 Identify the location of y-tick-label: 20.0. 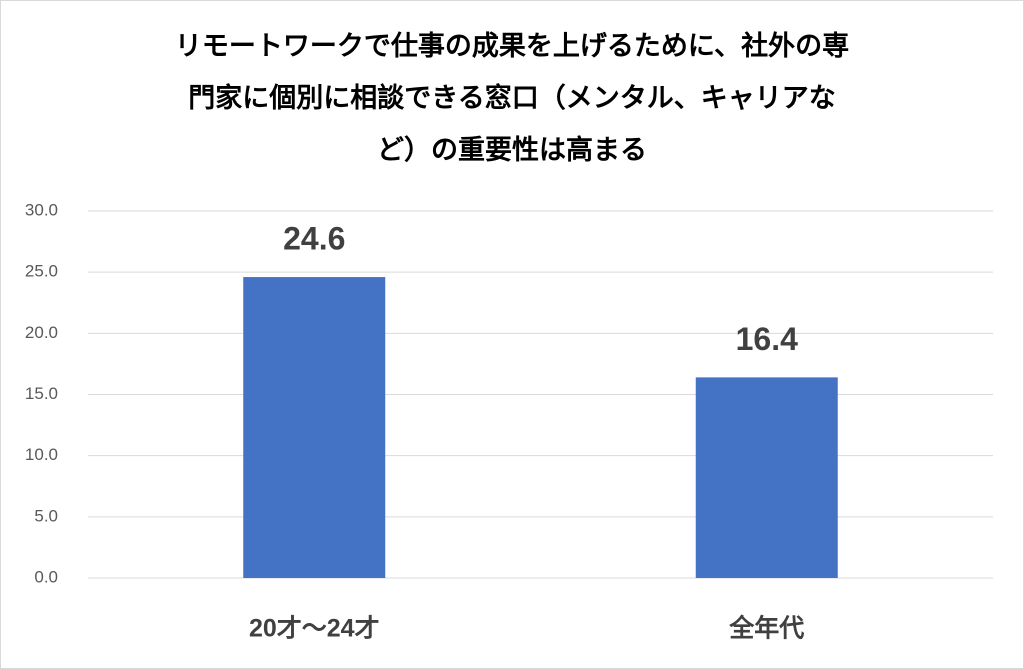
(41, 332).